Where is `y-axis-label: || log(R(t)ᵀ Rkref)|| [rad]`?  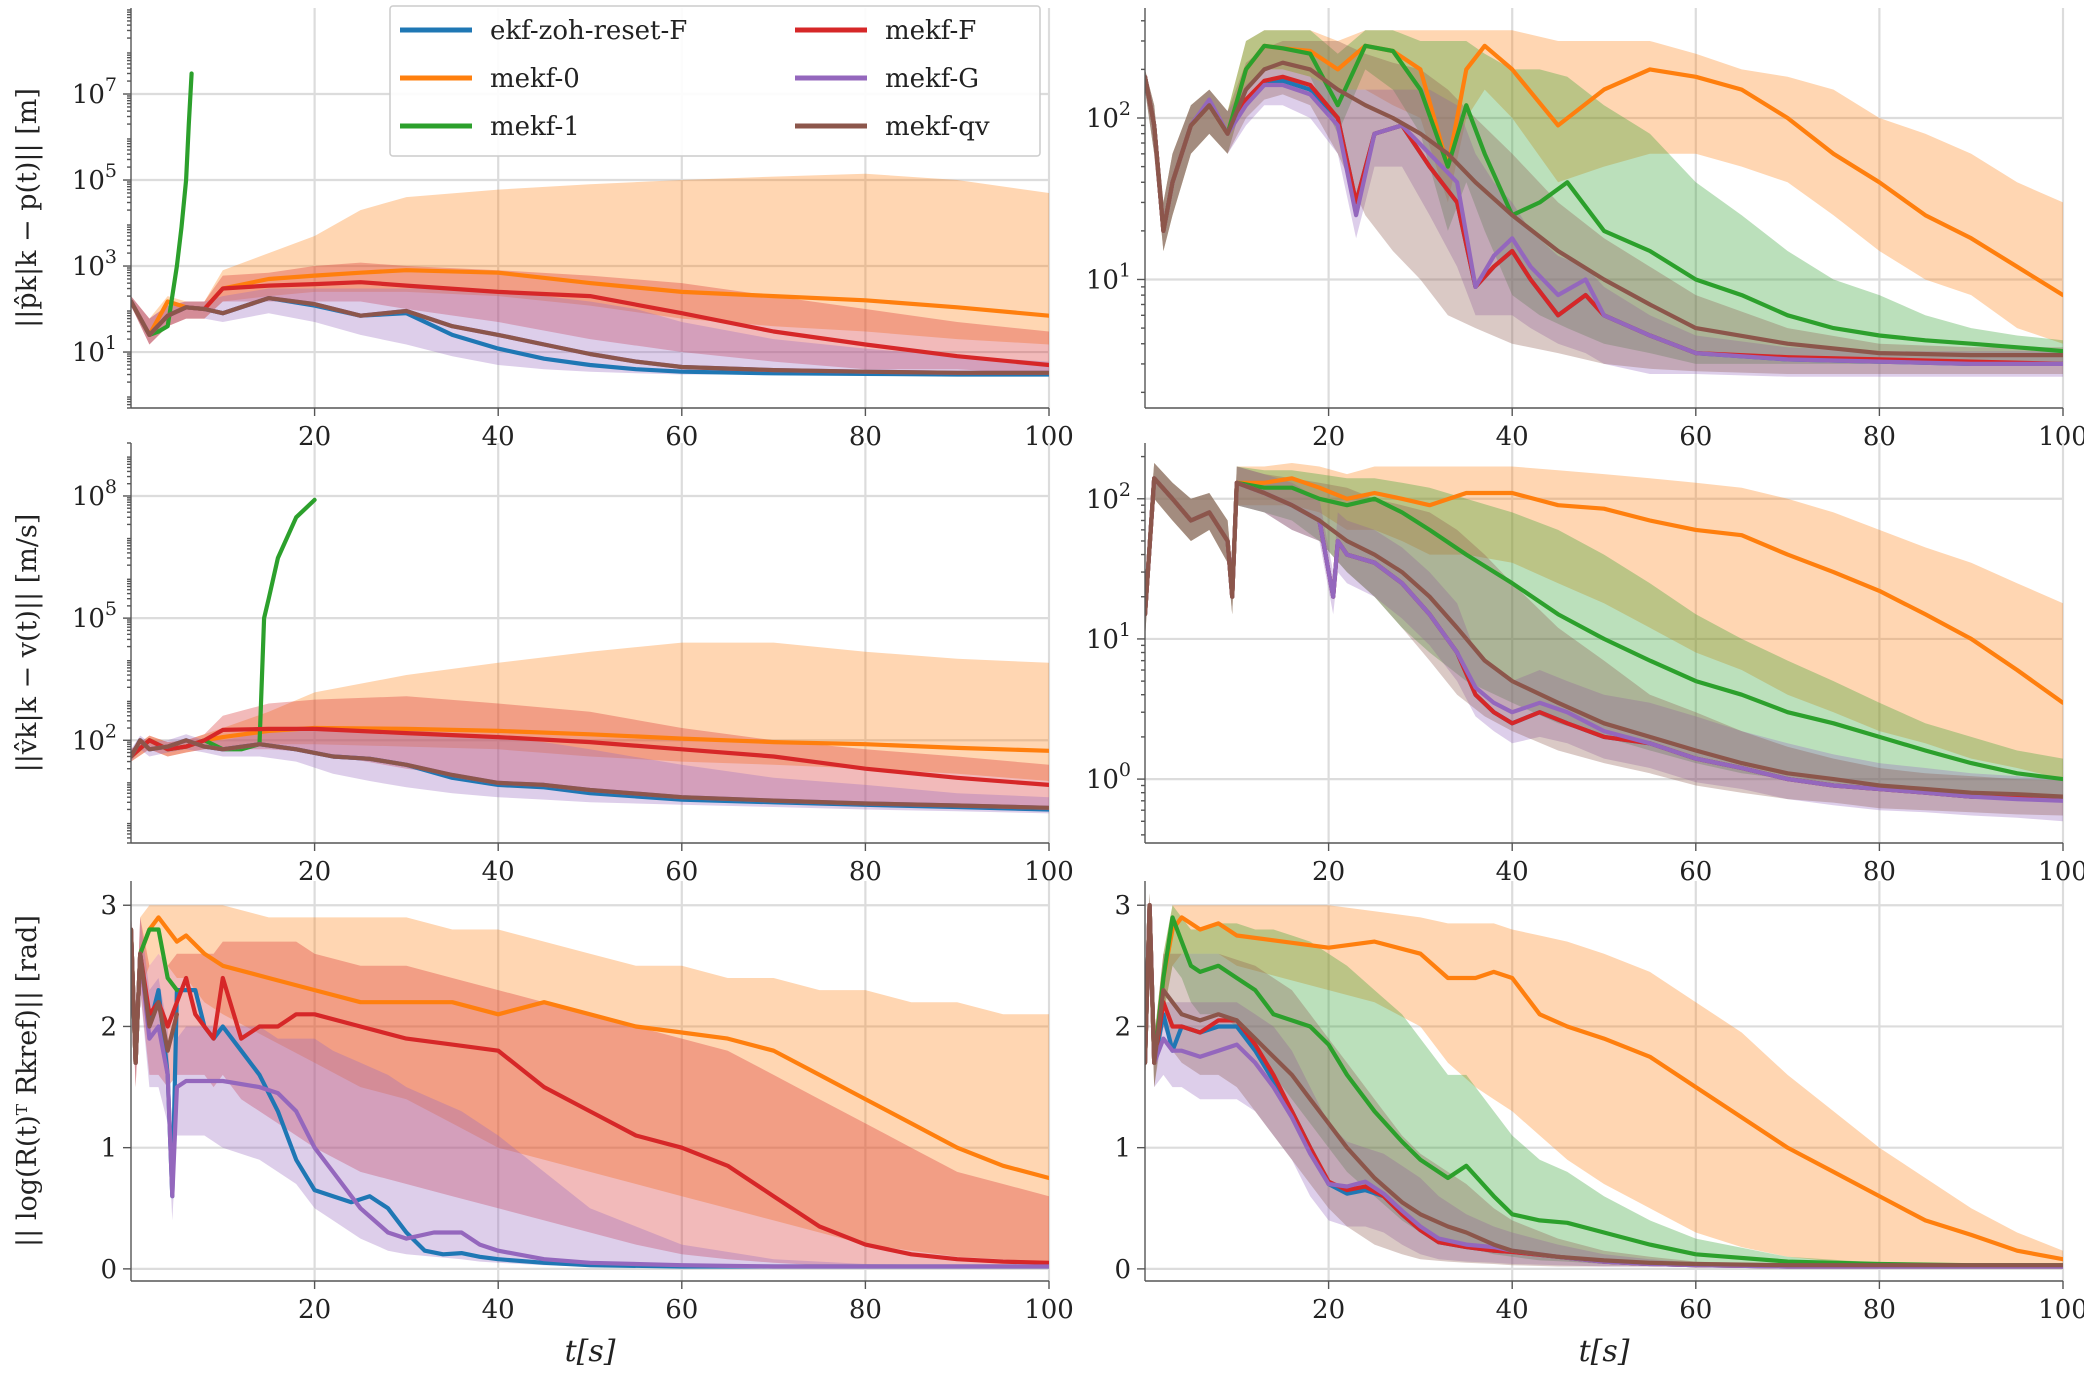
y-axis-label: || log(R(t)ᵀ Rkref)|| [rad] is located at coordinates (27, 1081).